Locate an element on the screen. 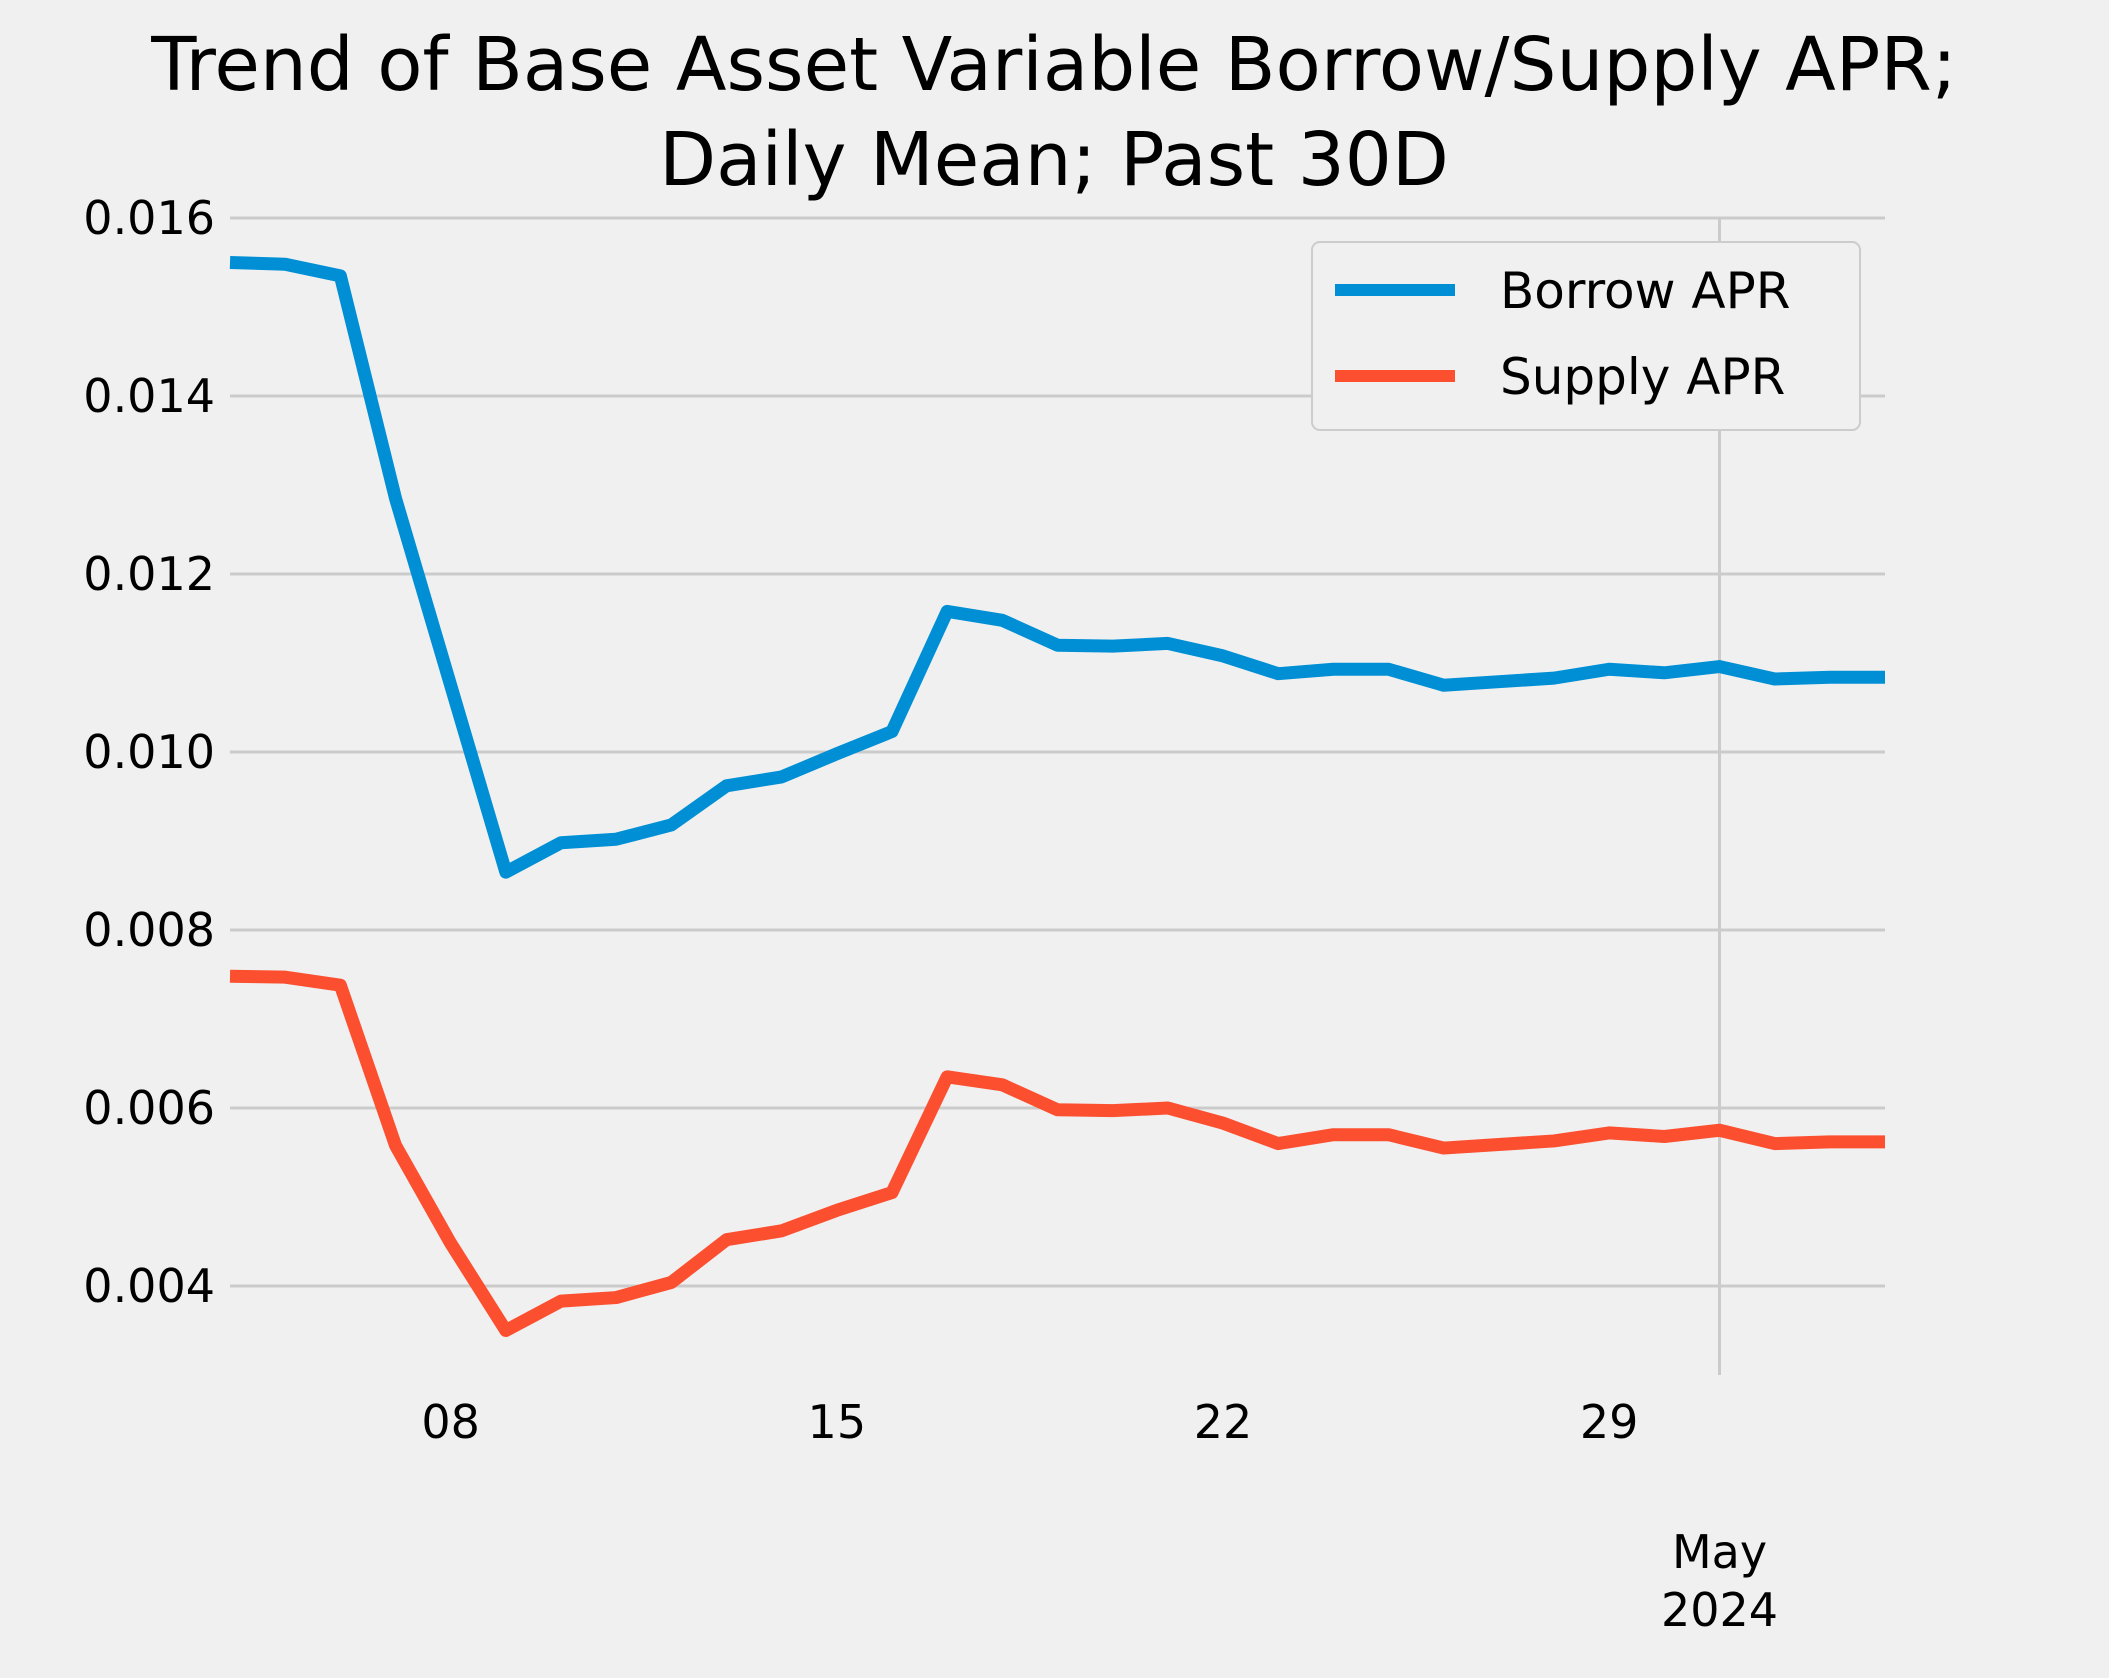  y-tick-label: 0.006 is located at coordinates (149, 1108).